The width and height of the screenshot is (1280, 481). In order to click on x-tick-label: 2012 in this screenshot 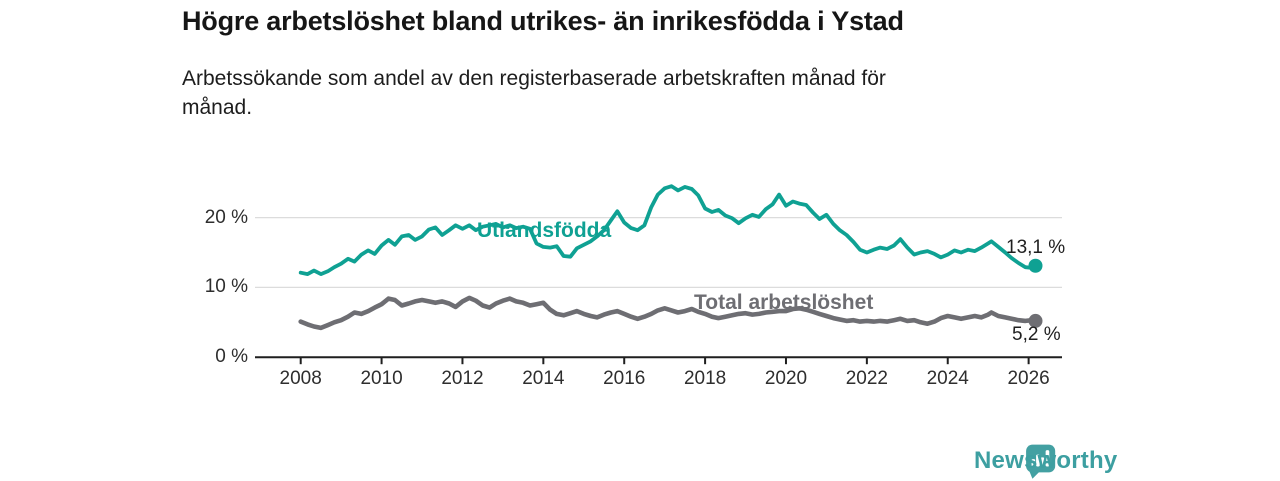, I will do `click(462, 378)`.